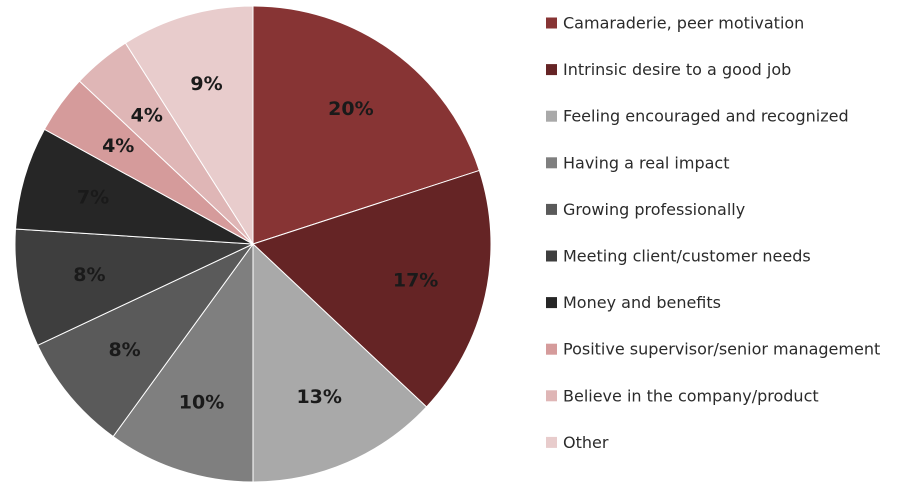  Describe the element at coordinates (721, 349) in the screenshot. I see `legend-label: Positive supervisor/senior management` at that location.